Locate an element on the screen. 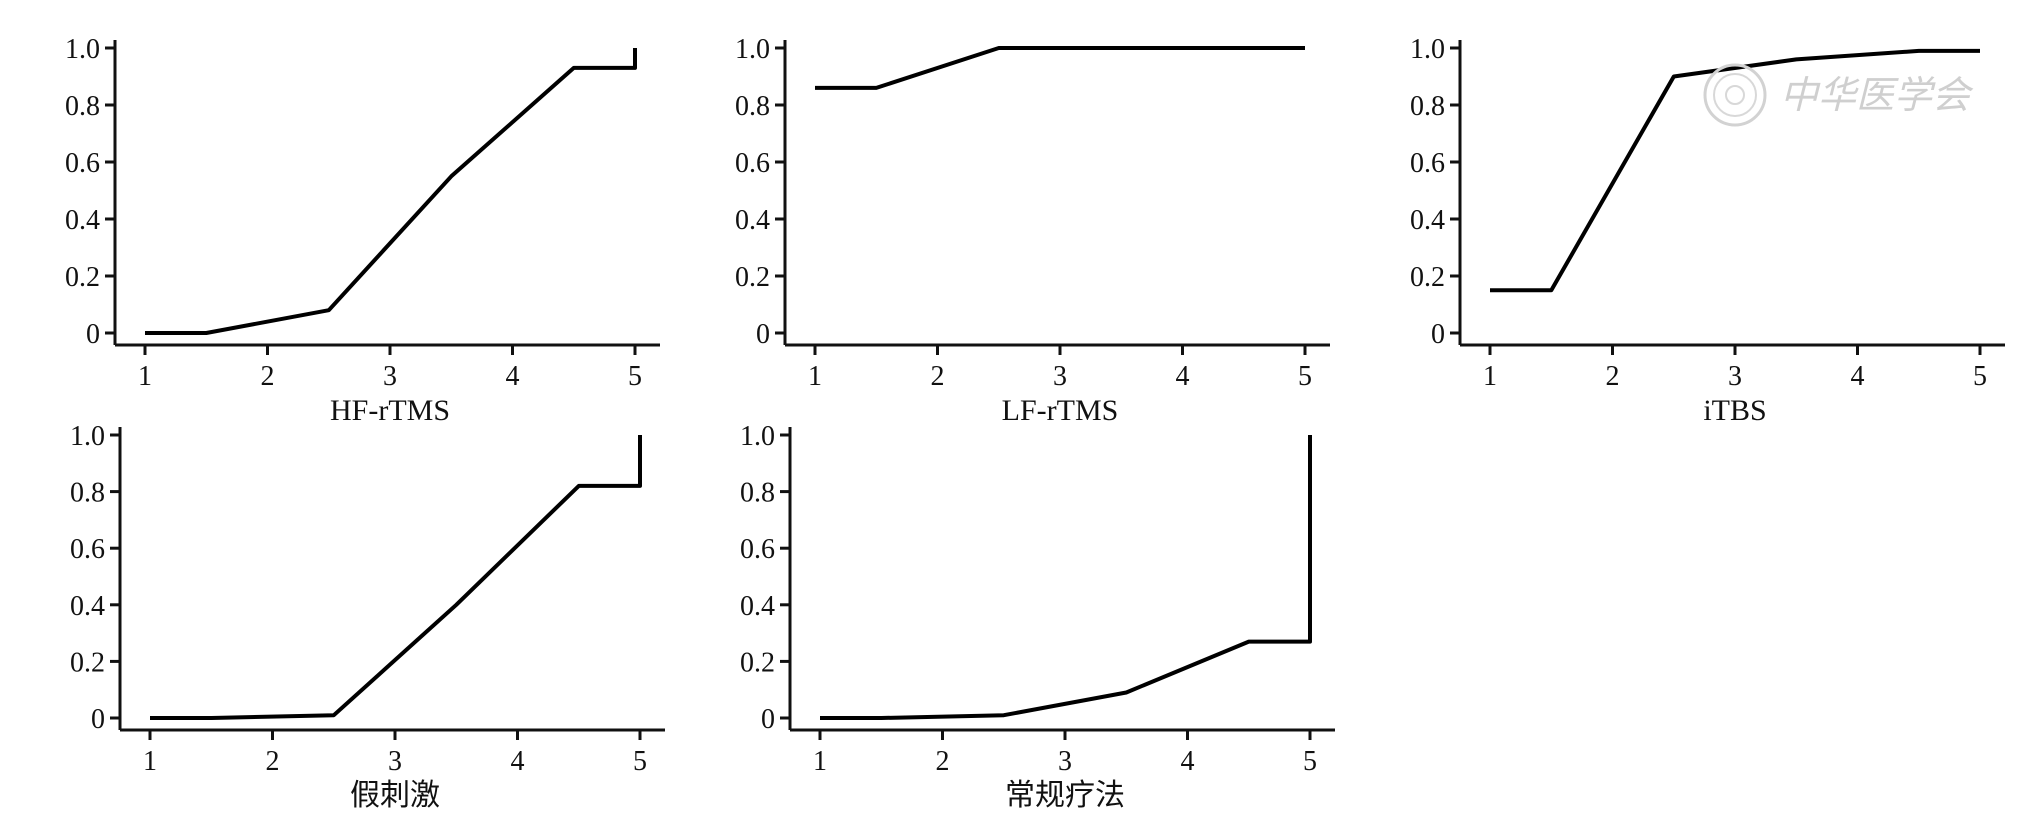 This screenshot has height=820, width=2030. panel-3: 0 0.2 0.4 0.6 0.8 1.0 1 2 3 4 5 iTBS is located at coordinates (1707, 230).